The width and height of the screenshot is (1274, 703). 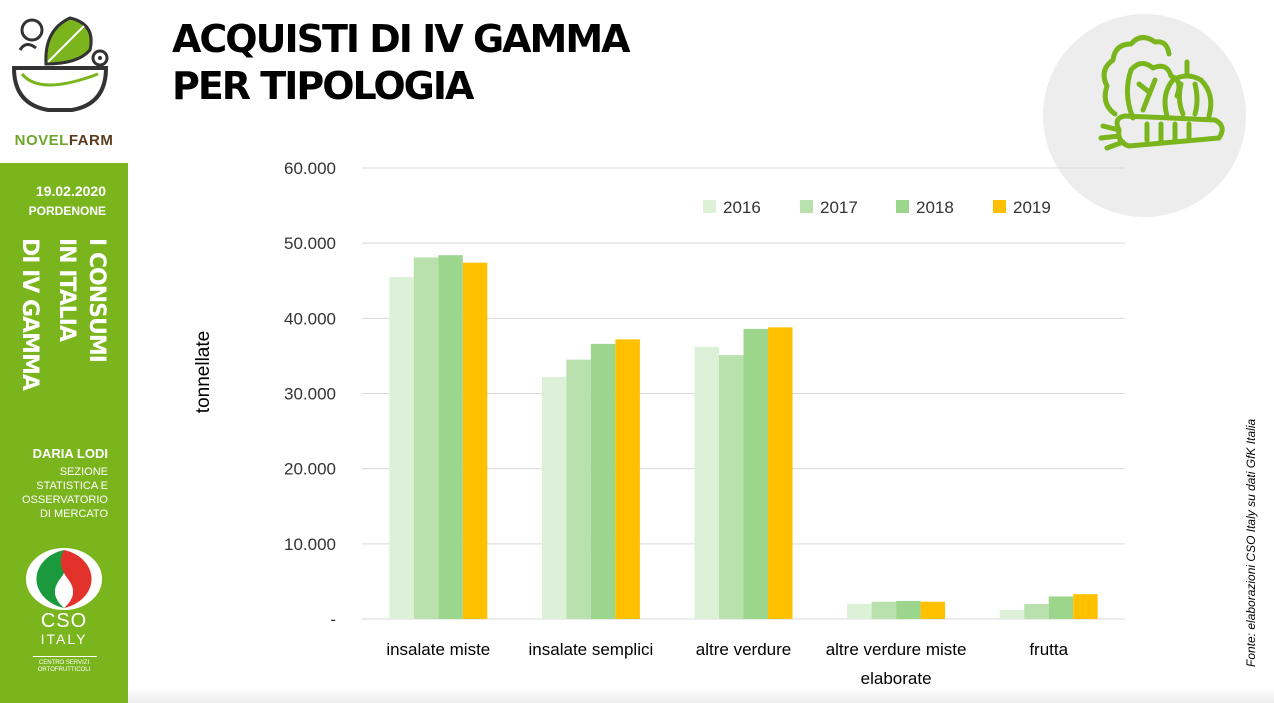 I want to click on y-tick-label: -, so click(x=333, y=619).